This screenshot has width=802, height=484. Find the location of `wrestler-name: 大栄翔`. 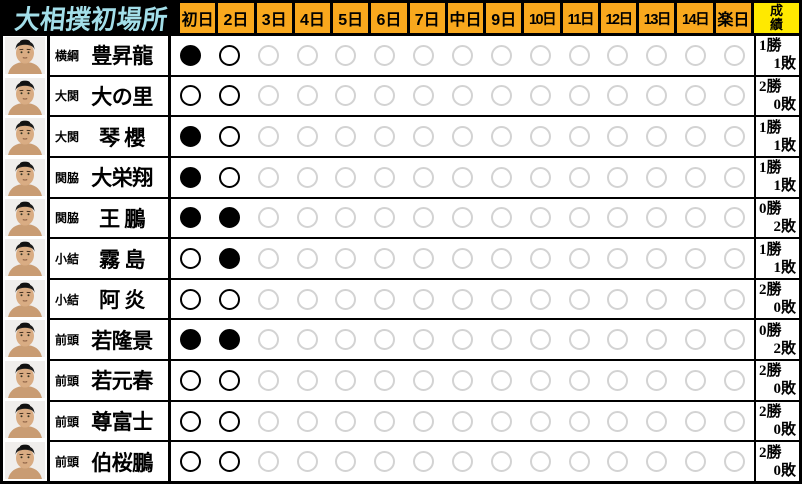

wrestler-name: 大栄翔 is located at coordinates (122, 178).